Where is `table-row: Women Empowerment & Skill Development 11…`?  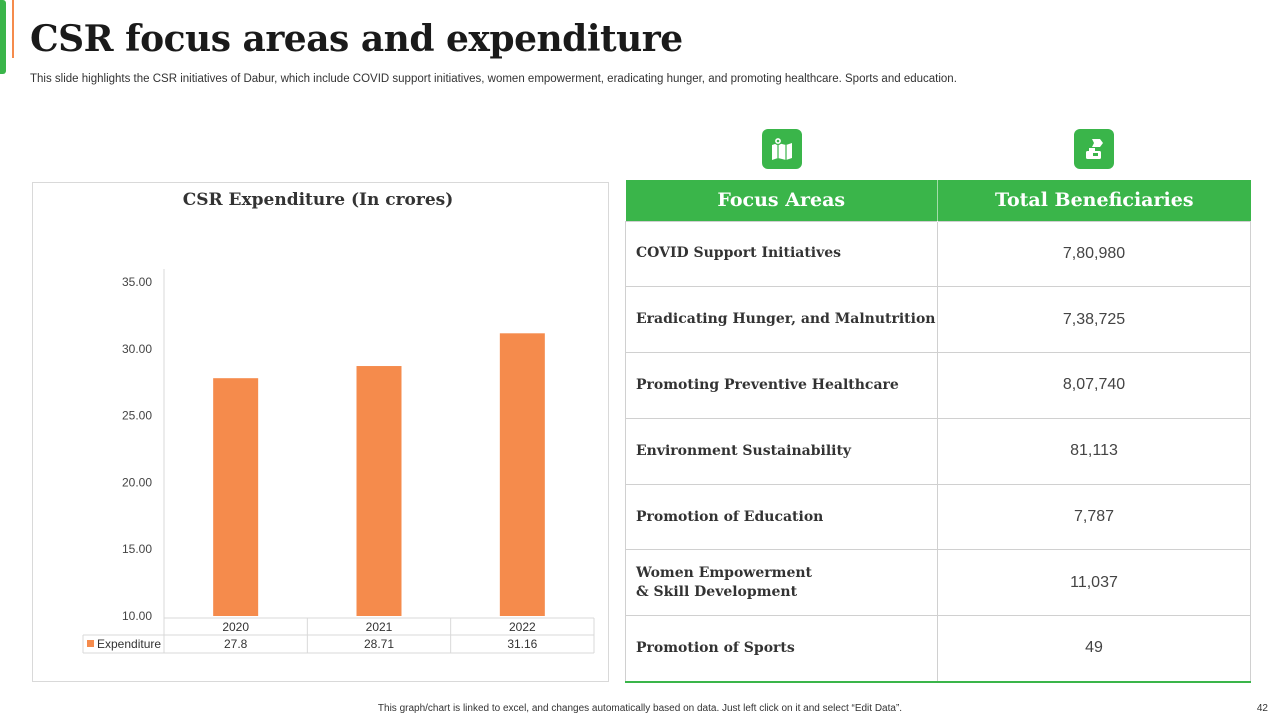
table-row: Women Empowerment & Skill Development 11… is located at coordinates (938, 583).